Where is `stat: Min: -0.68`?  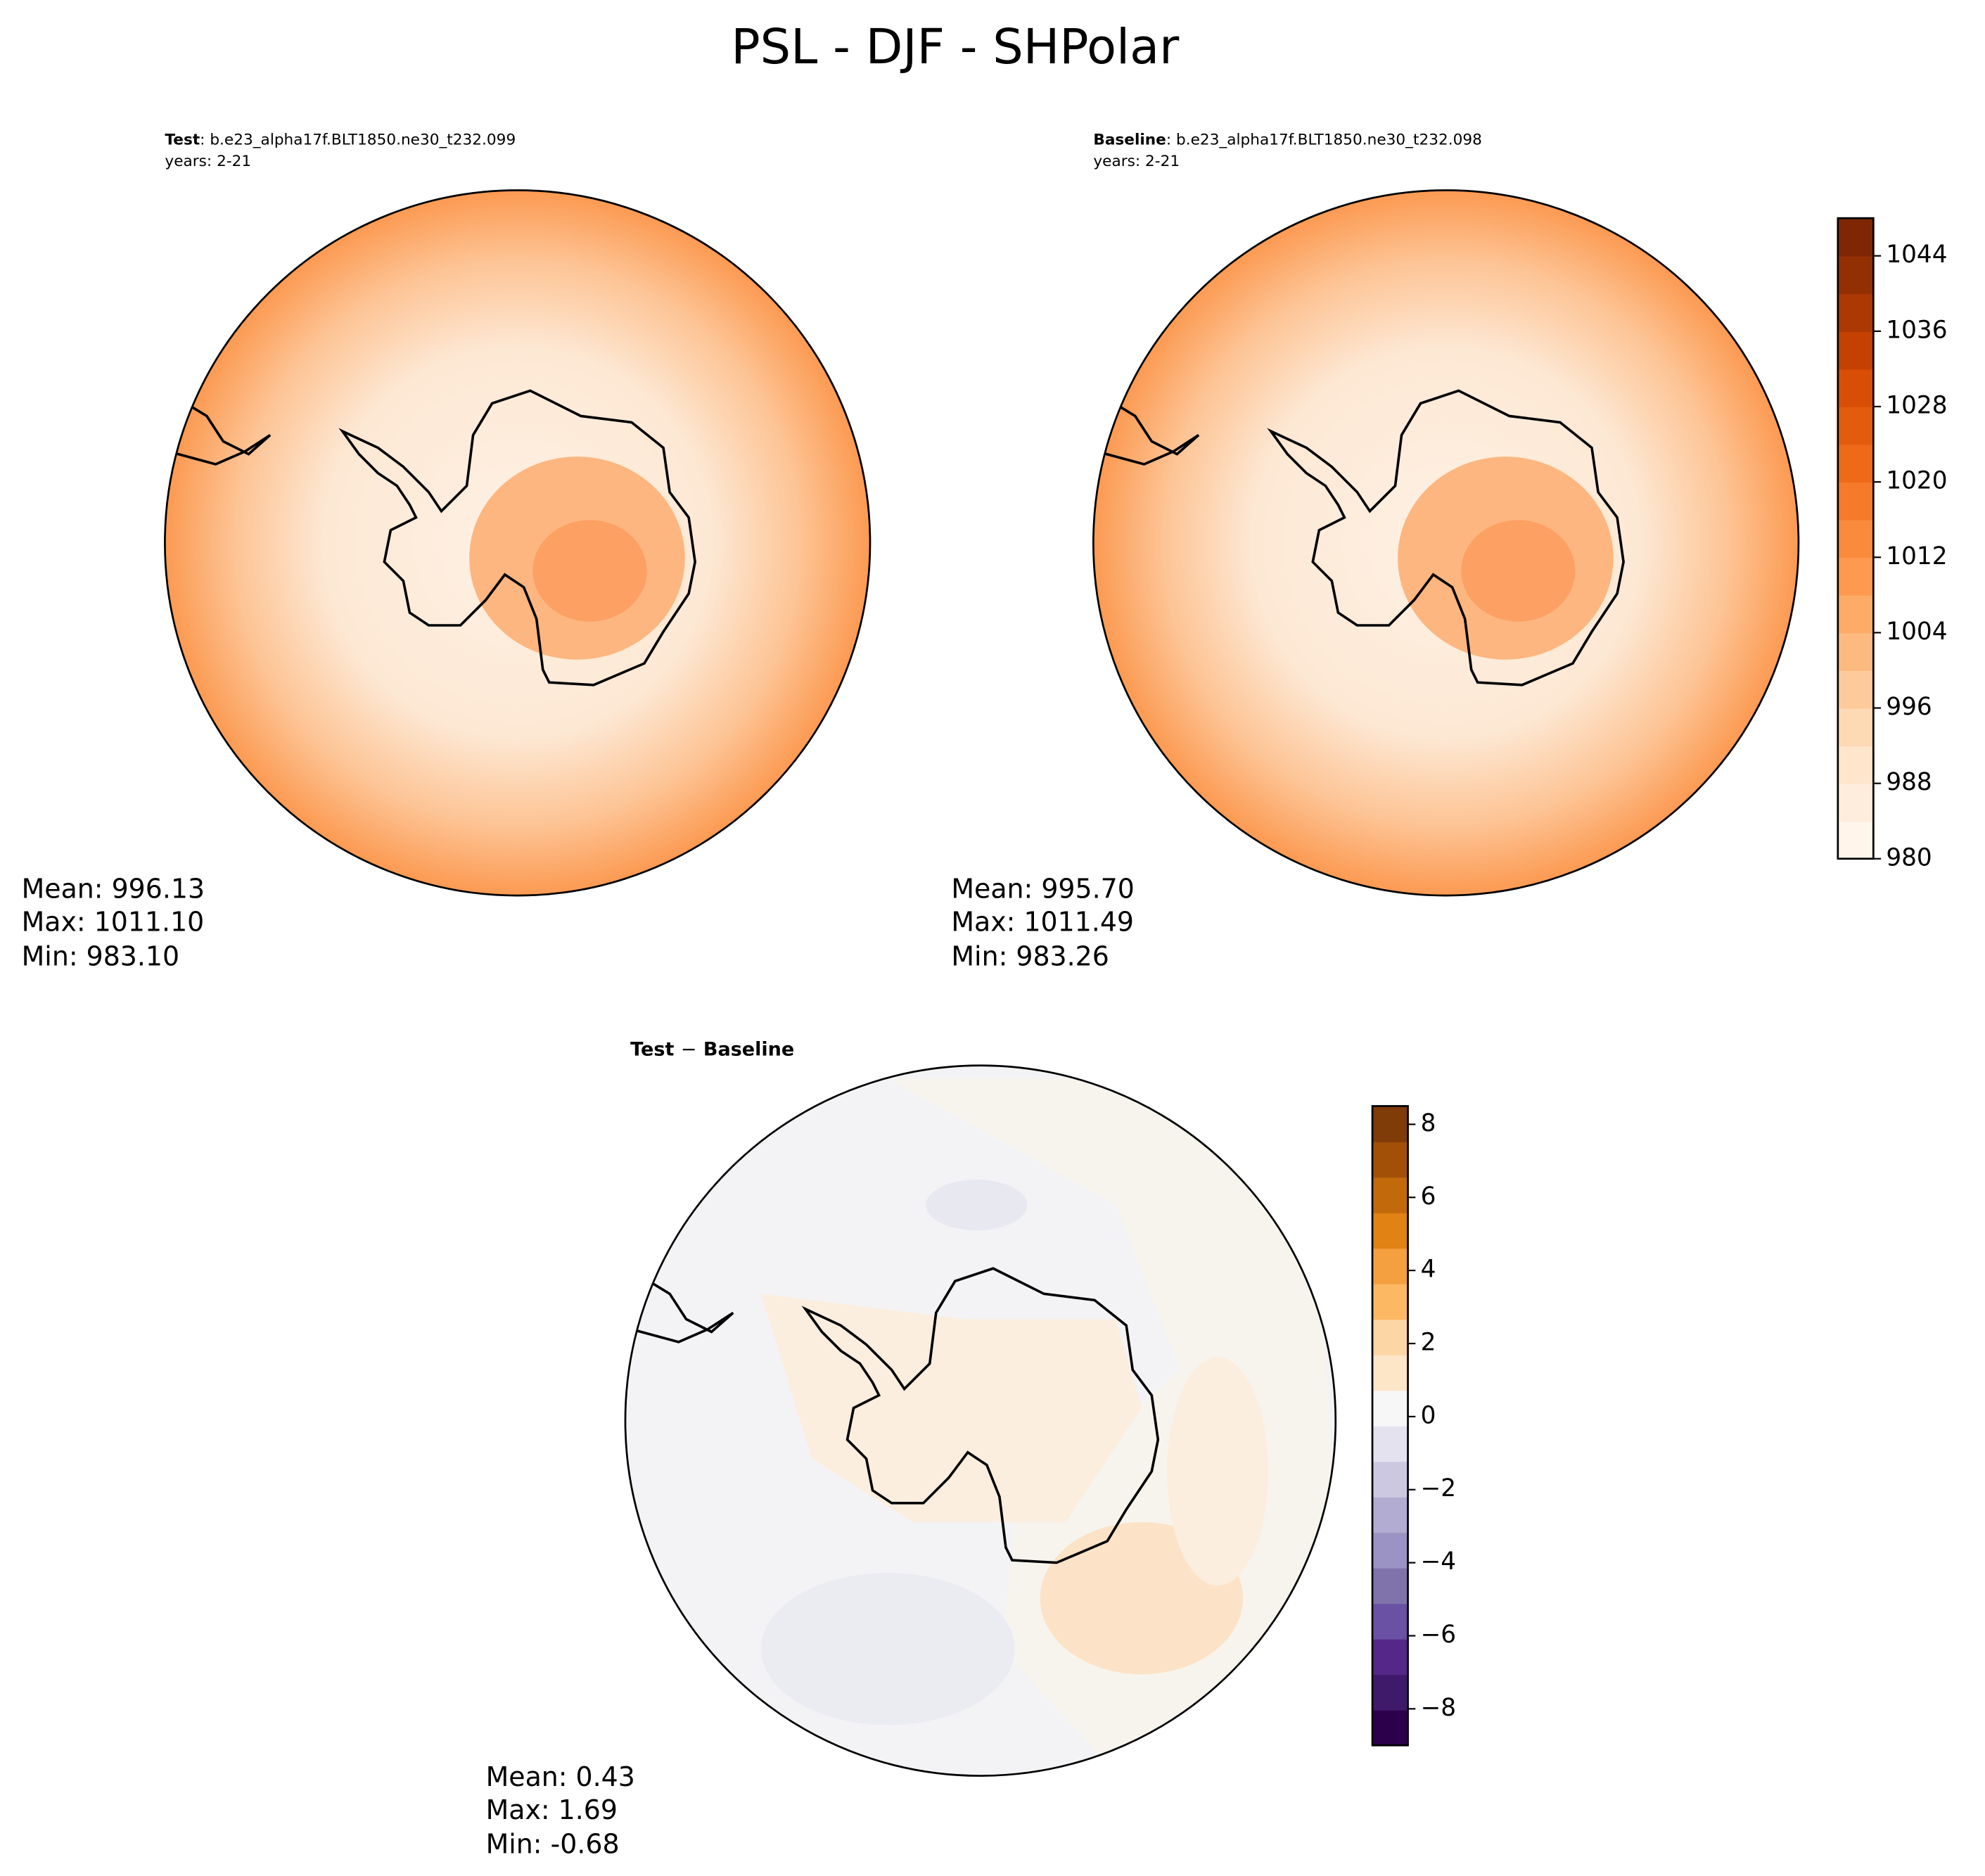
stat: Min: -0.68 is located at coordinates (553, 1844).